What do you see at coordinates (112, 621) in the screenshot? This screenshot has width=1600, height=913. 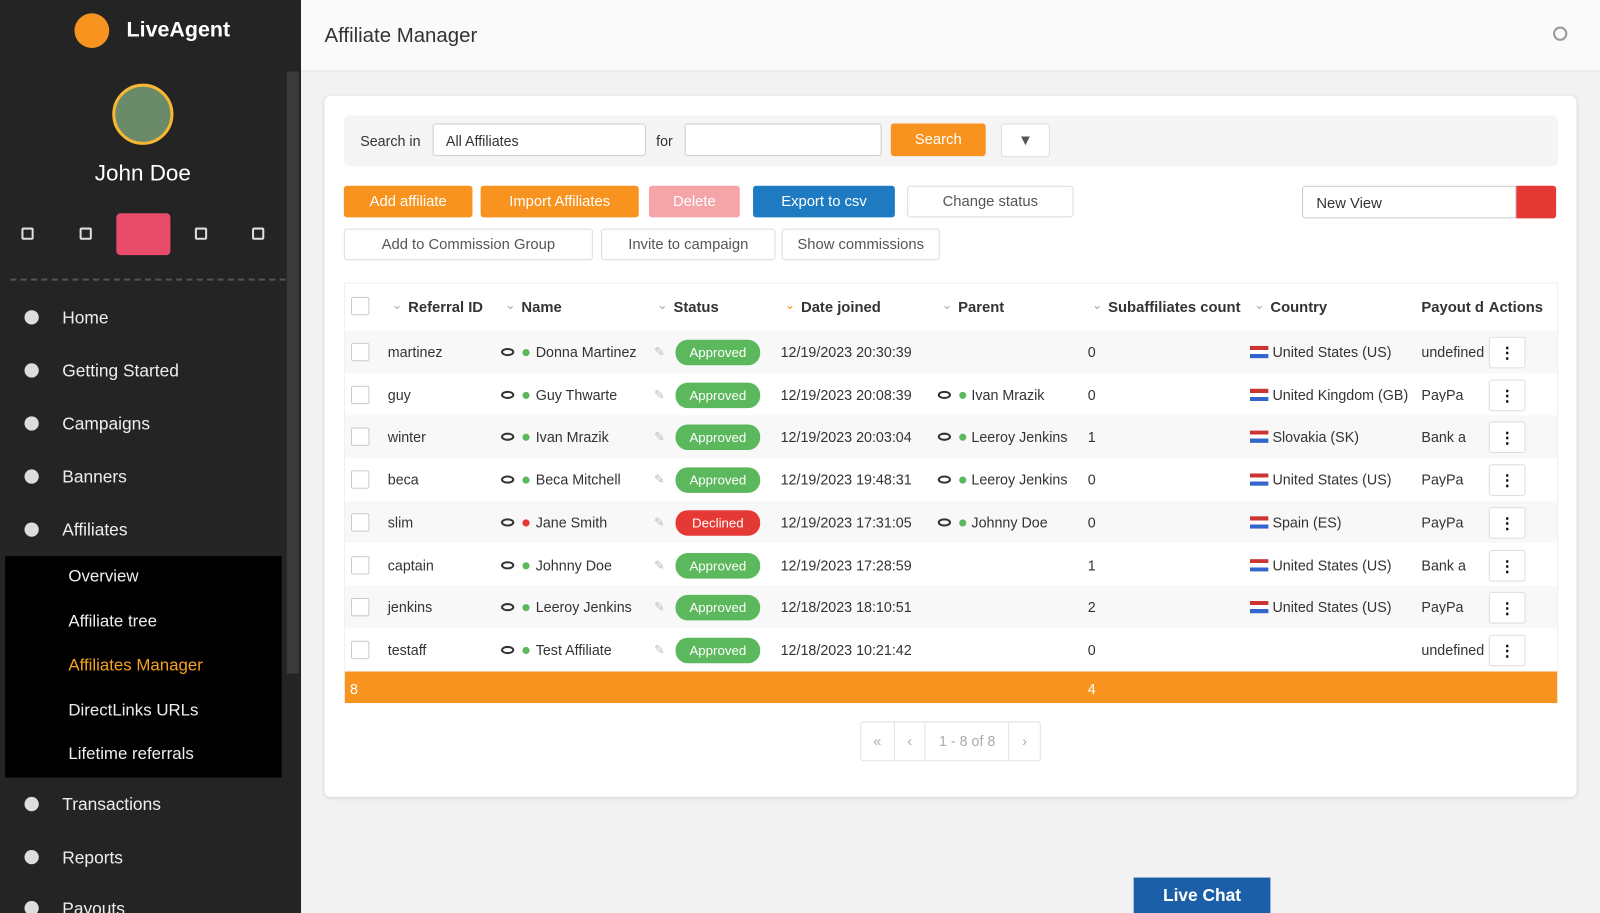 I see `submenu-item: Affiliate tree` at bounding box center [112, 621].